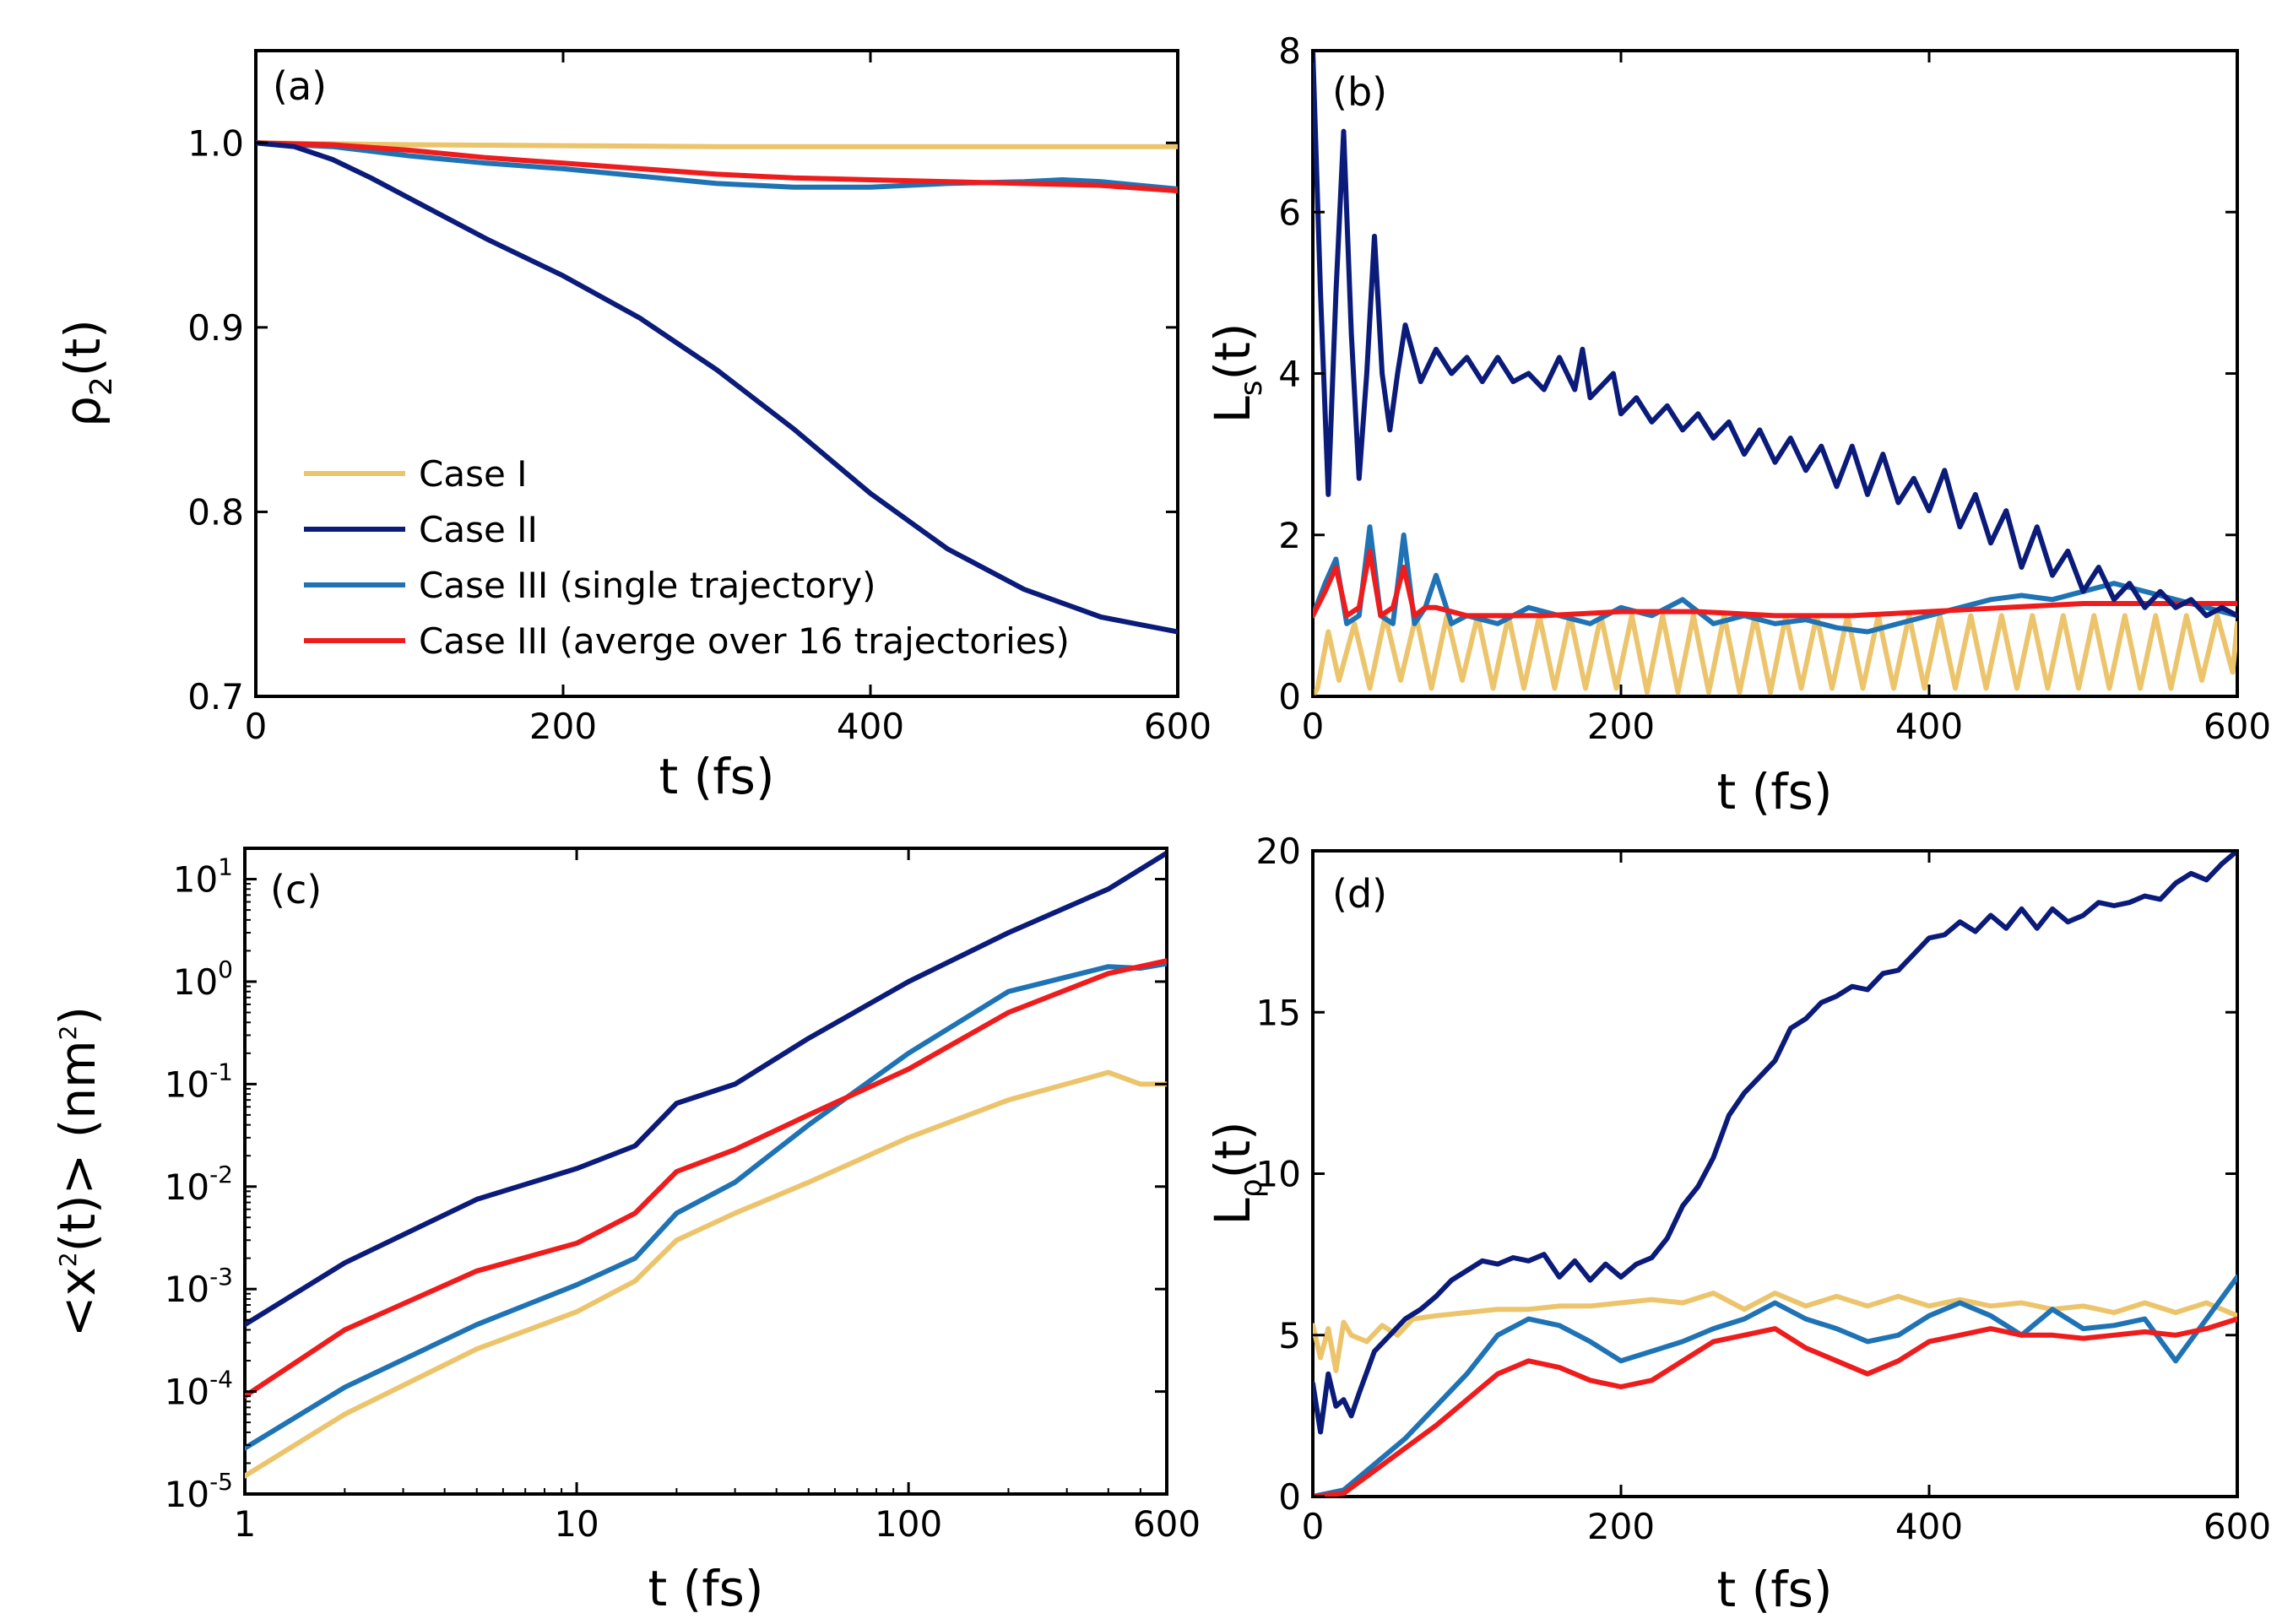  I want to click on legend-label-case1: Case I, so click(474, 474).